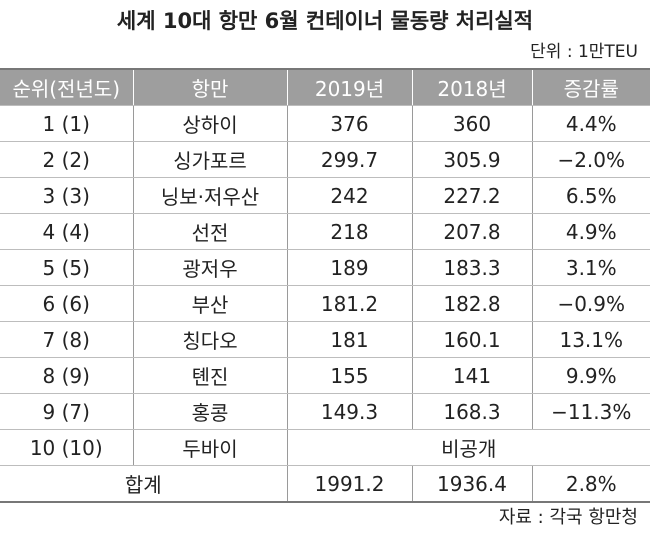  I want to click on total-cell: 2.8%, so click(590, 484).